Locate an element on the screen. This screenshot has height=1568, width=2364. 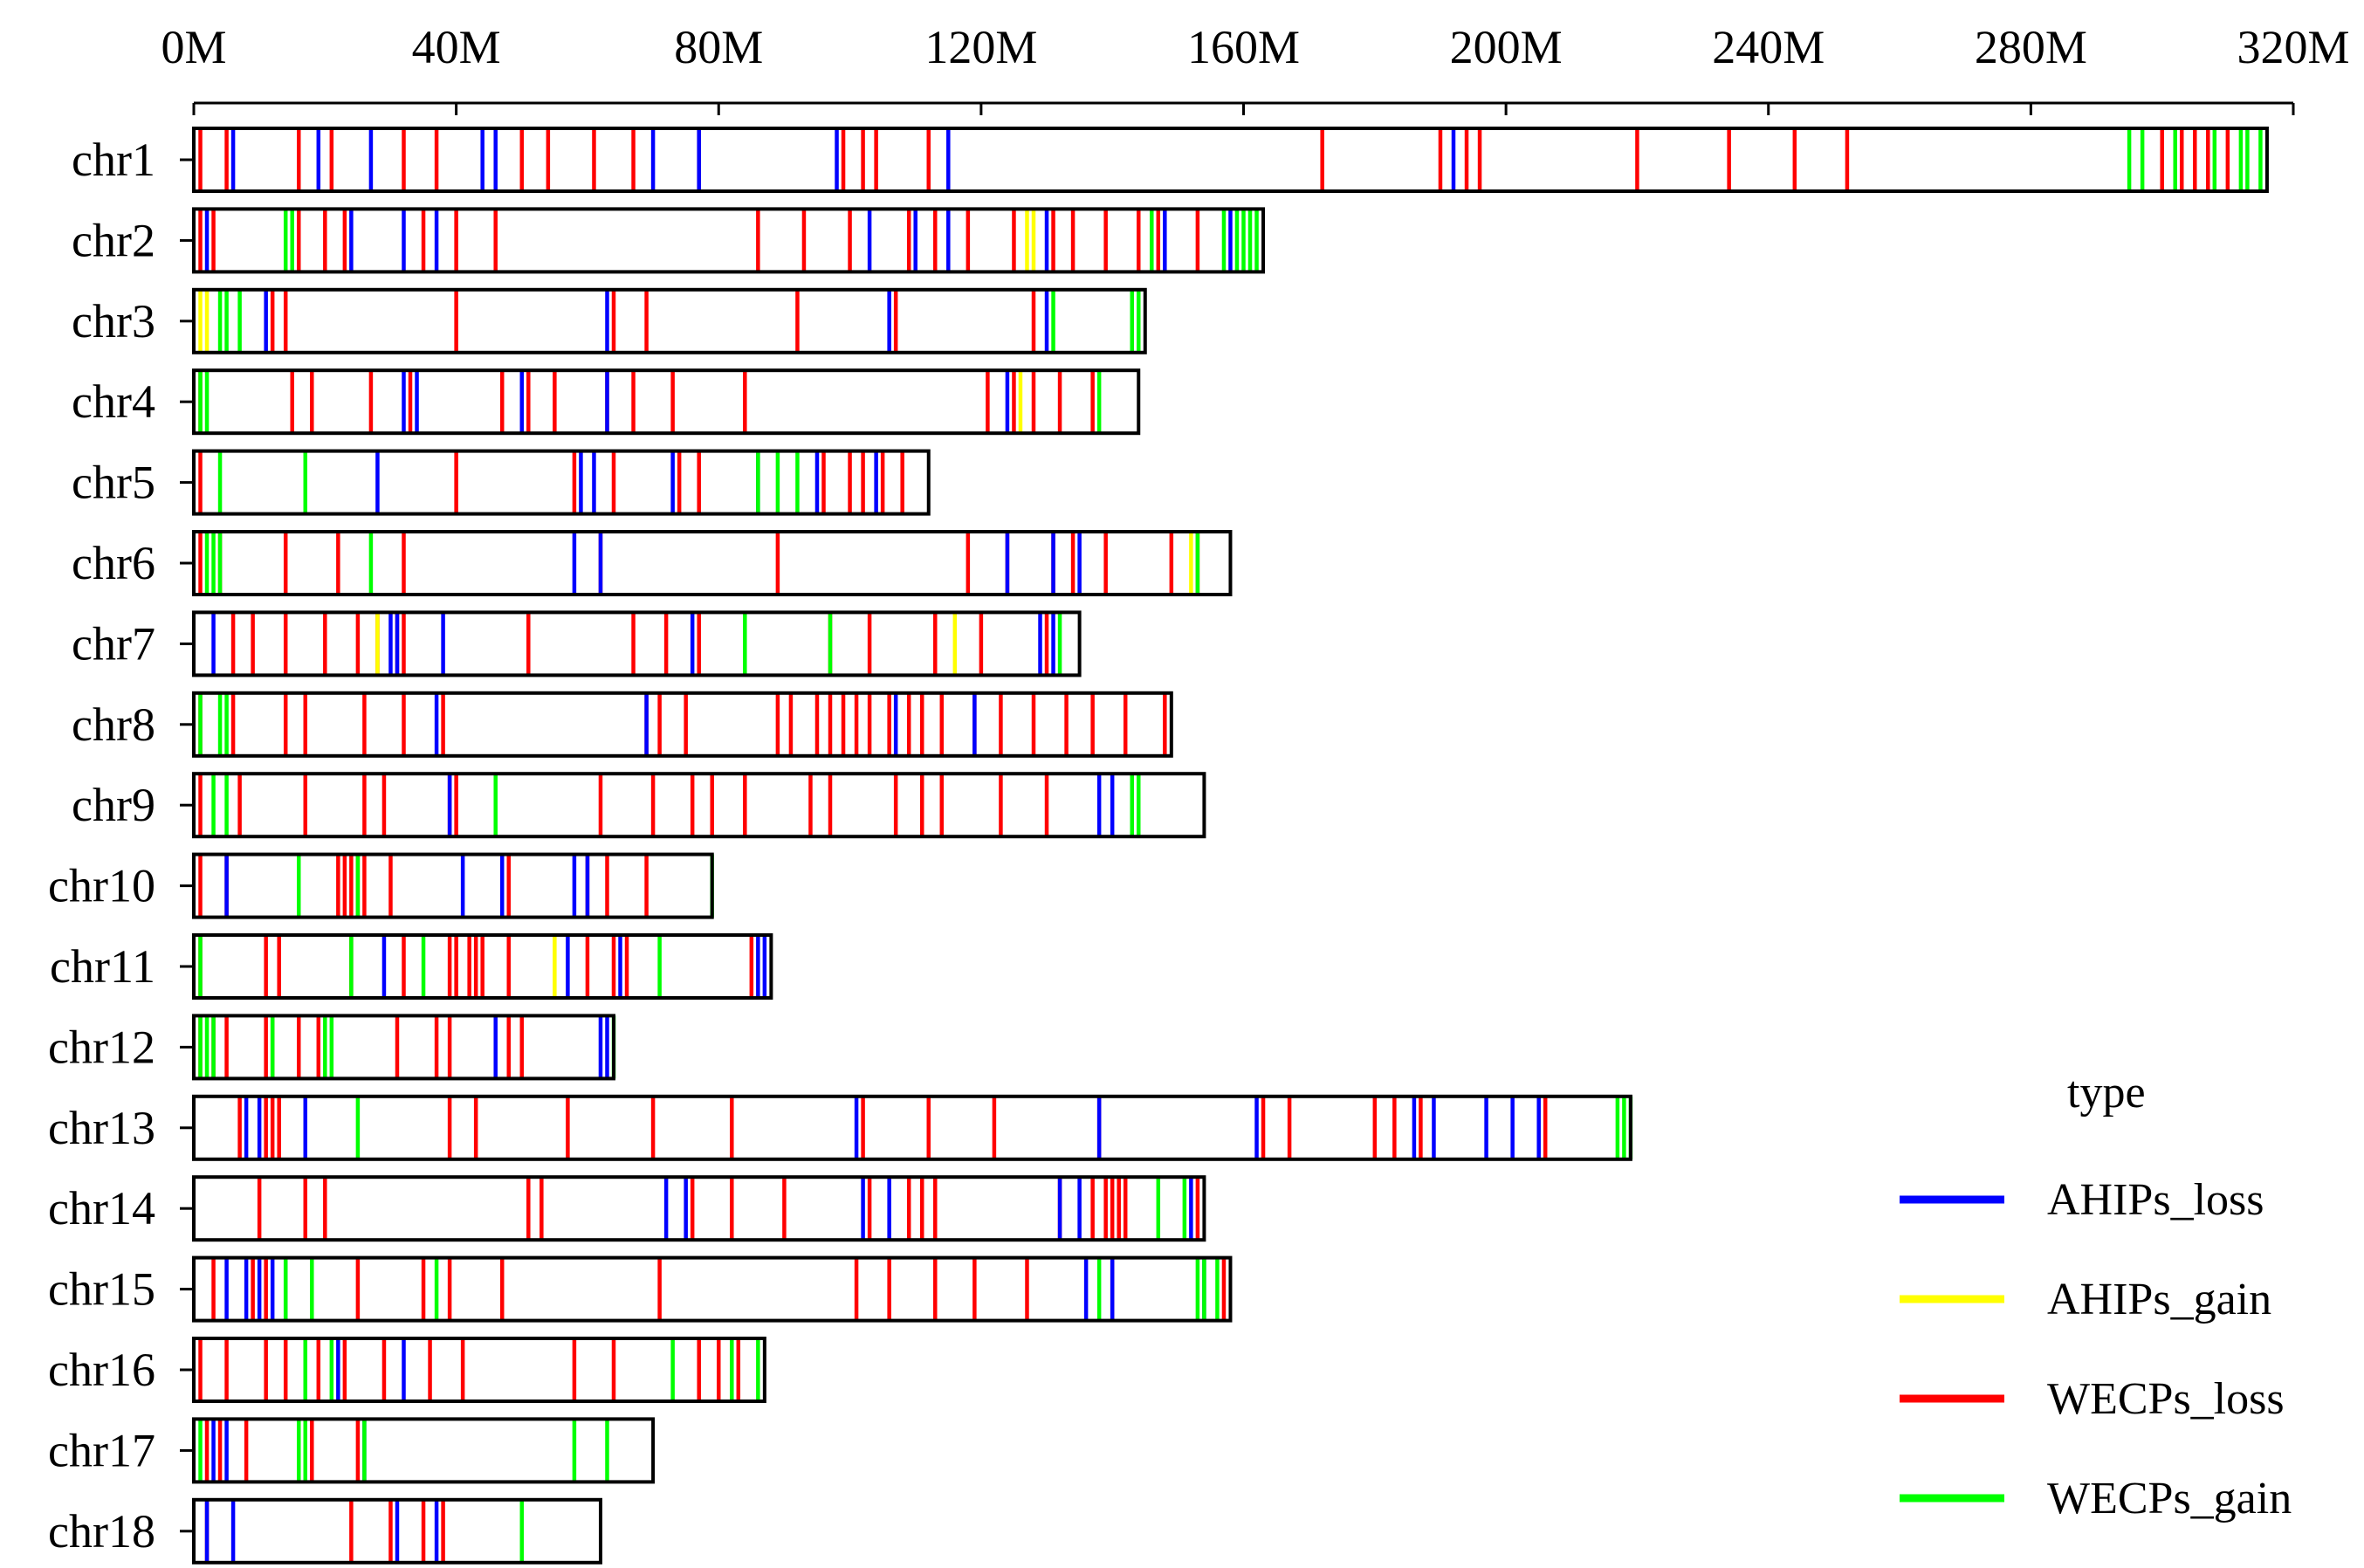
chromosome-label: chr14 is located at coordinates (101, 1208).